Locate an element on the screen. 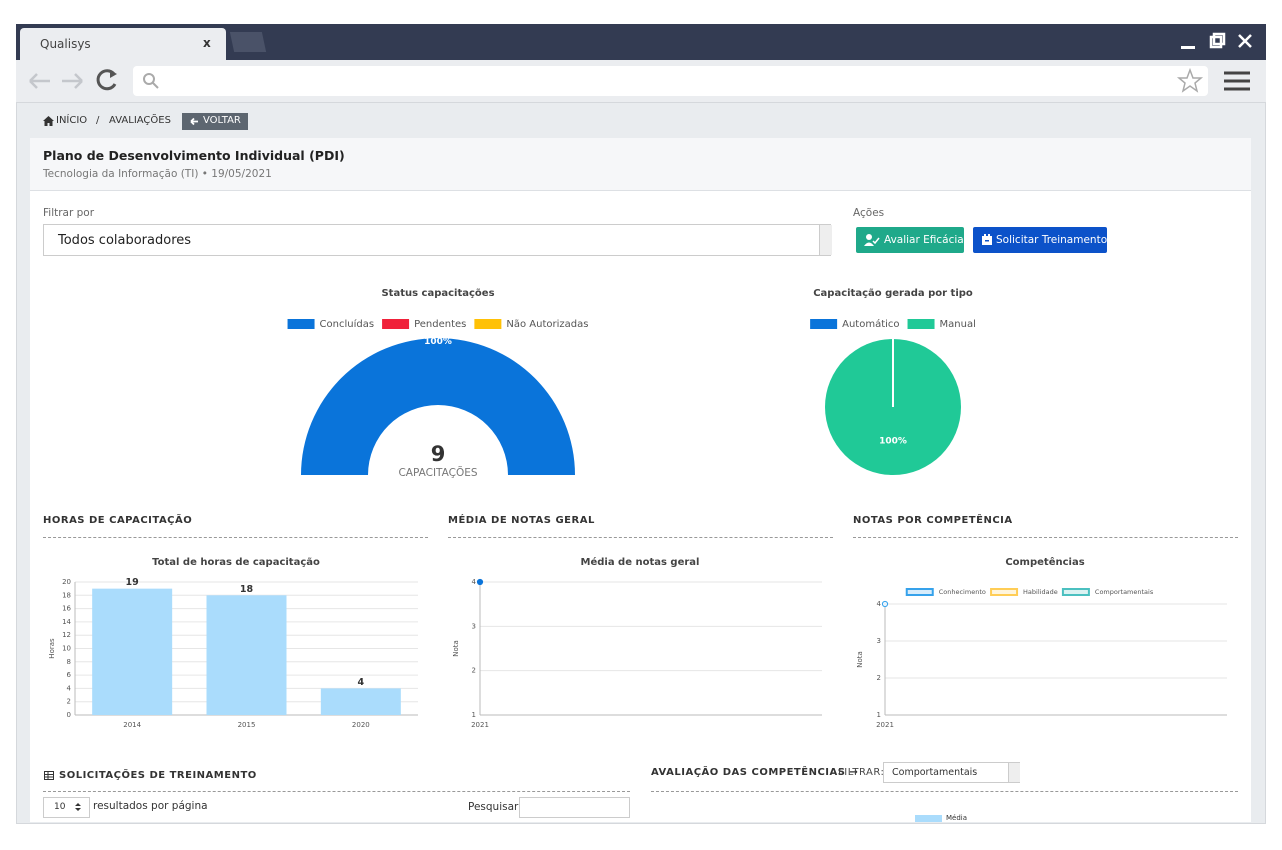  chart-title: Capacitação gerada por tipo is located at coordinates (893, 293).